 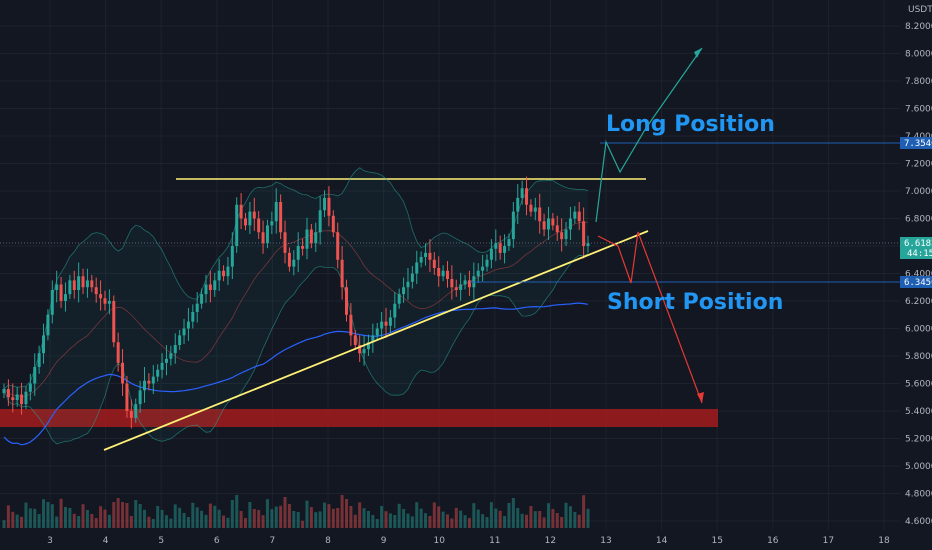 I want to click on price-tick-label: 5.6000, so click(x=918, y=385).